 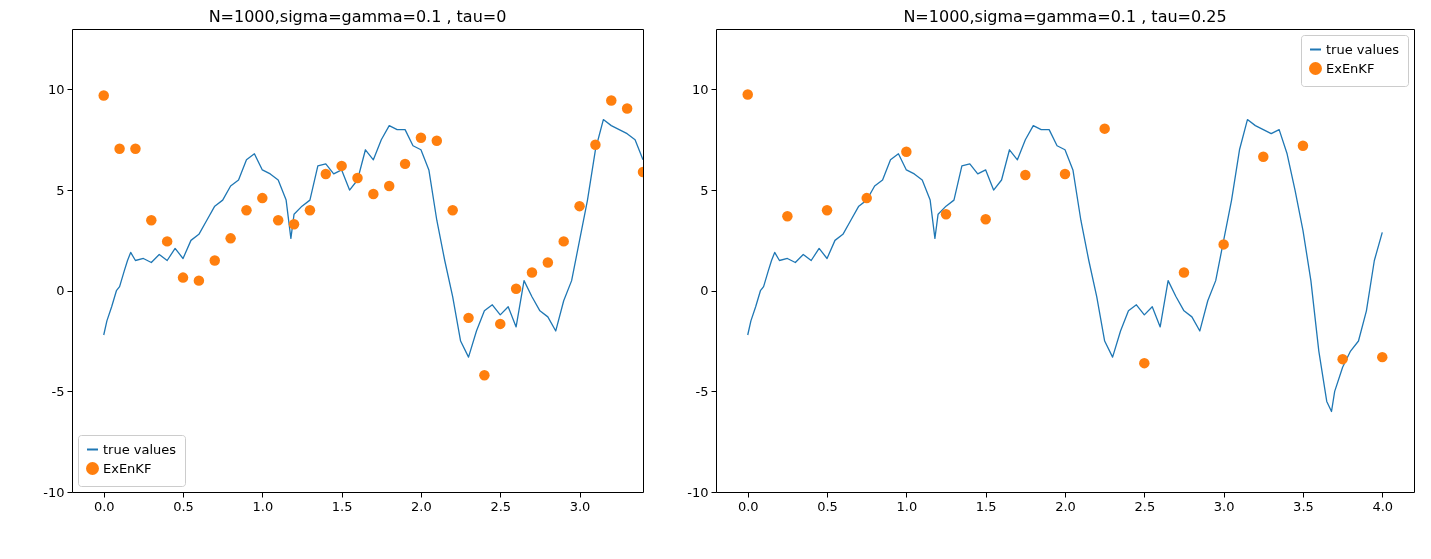 What do you see at coordinates (1383, 506) in the screenshot?
I see `x-tick-label: 4.0` at bounding box center [1383, 506].